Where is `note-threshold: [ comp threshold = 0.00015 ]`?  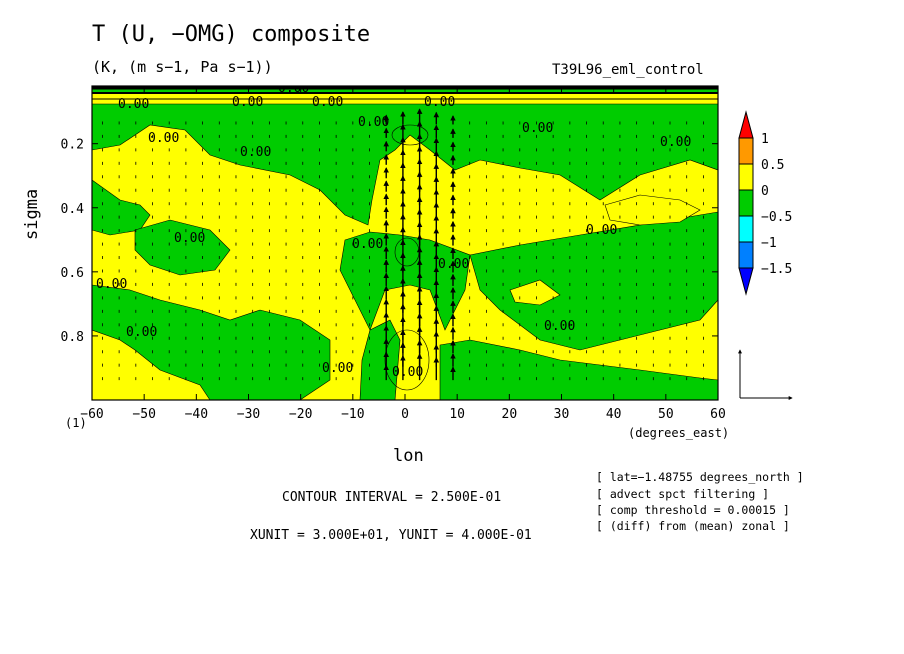 note-threshold: [ comp threshold = 0.00015 ] is located at coordinates (693, 510).